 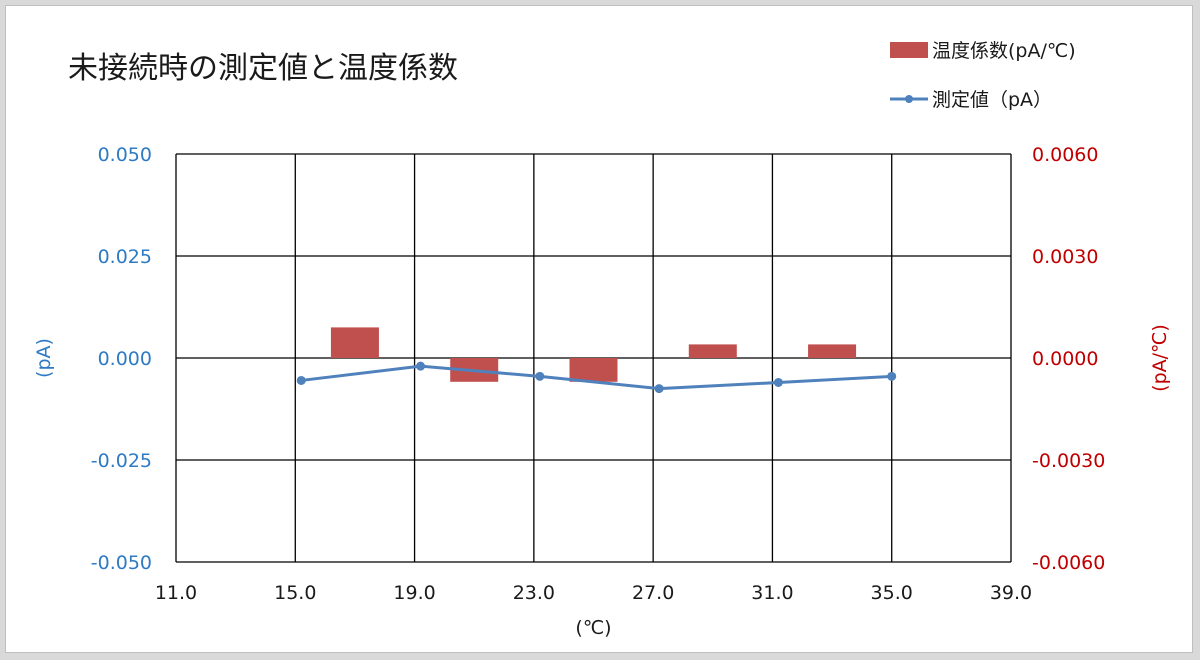 What do you see at coordinates (772, 593) in the screenshot?
I see `x-tick-label: 31.0` at bounding box center [772, 593].